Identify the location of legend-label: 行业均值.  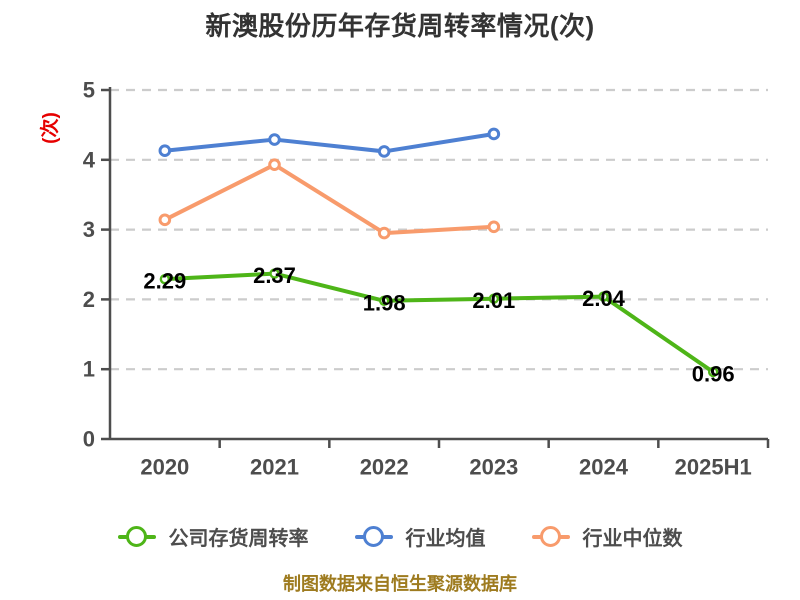
(445, 539).